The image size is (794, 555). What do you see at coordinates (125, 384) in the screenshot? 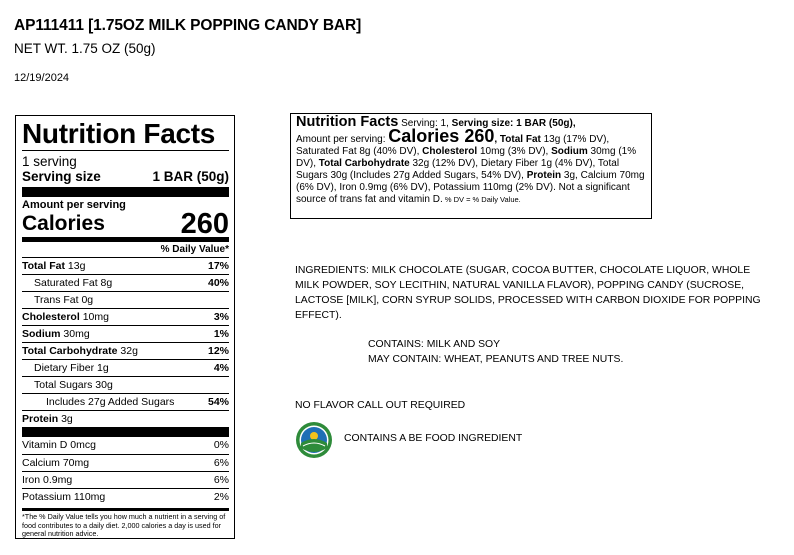
I see `nutrient-row-total-sugars: Total Sugars 30g` at bounding box center [125, 384].